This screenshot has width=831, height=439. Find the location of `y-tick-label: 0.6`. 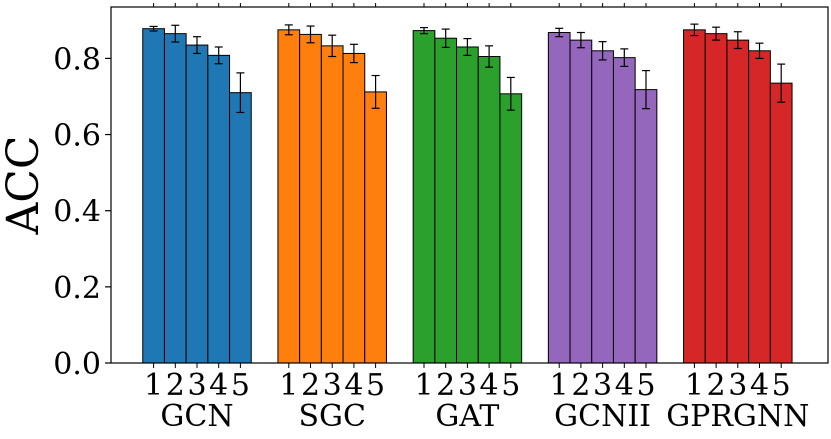

y-tick-label: 0.6 is located at coordinates (77, 136).